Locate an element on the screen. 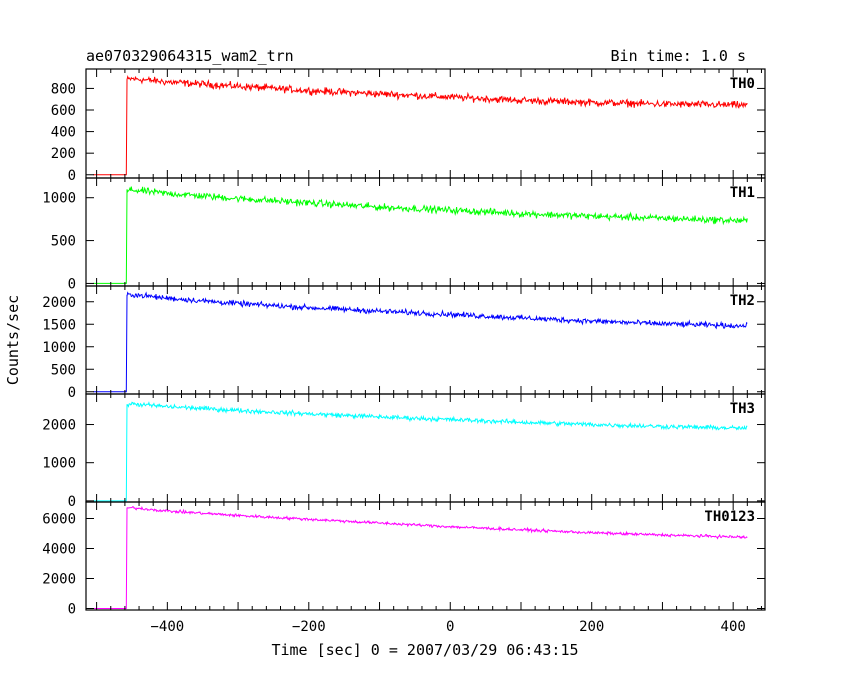 This screenshot has height=680, width=850. panel-label-th0123: TH0123 is located at coordinates (729, 517).